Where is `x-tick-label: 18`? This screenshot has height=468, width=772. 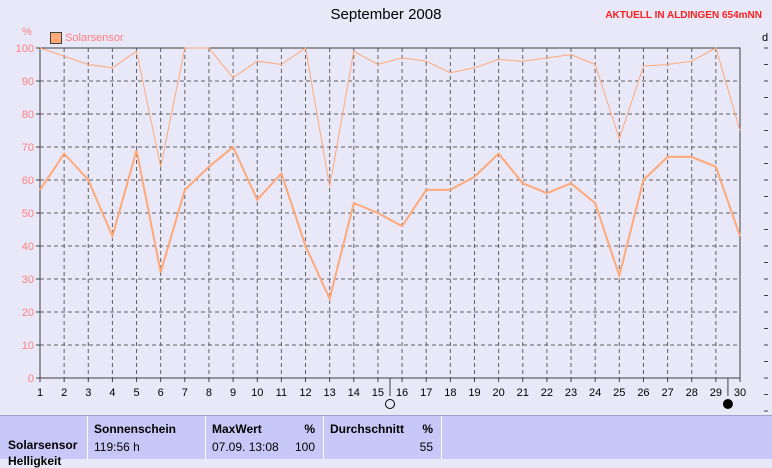 x-tick-label: 18 is located at coordinates (450, 393).